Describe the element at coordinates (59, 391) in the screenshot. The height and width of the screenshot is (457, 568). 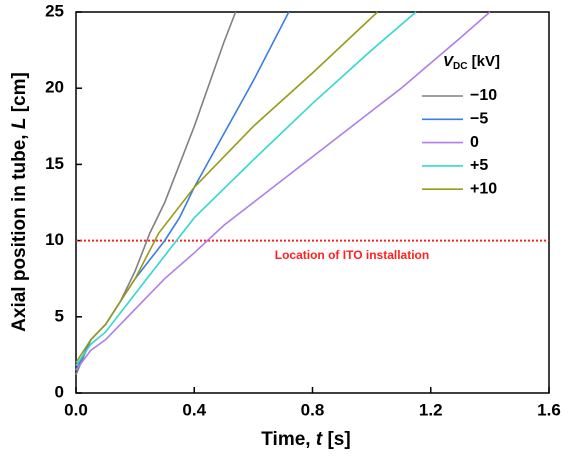
I see `y-tick-label: 0` at that location.